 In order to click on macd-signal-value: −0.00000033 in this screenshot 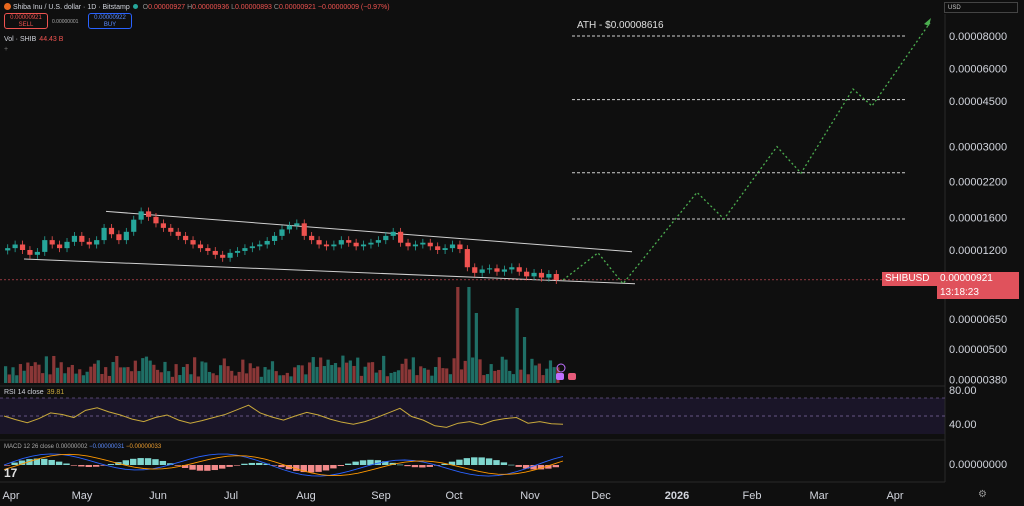, I will do `click(143, 447)`.